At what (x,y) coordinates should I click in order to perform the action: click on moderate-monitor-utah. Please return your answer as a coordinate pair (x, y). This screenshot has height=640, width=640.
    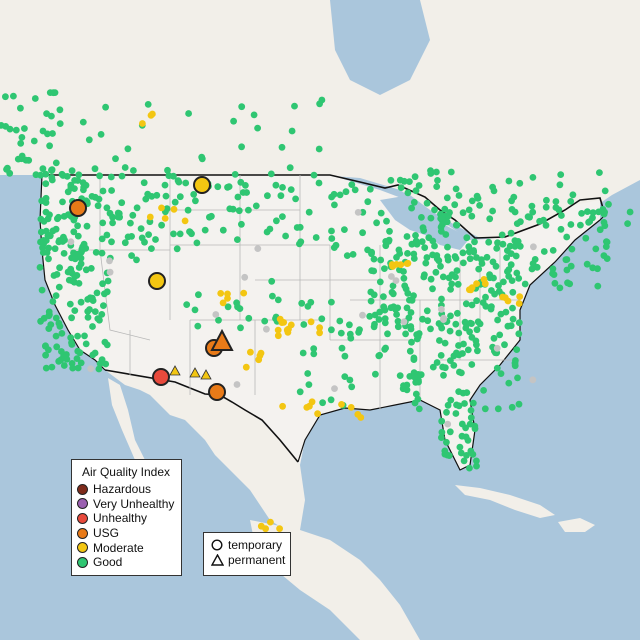
    Looking at the image, I should click on (157, 281).